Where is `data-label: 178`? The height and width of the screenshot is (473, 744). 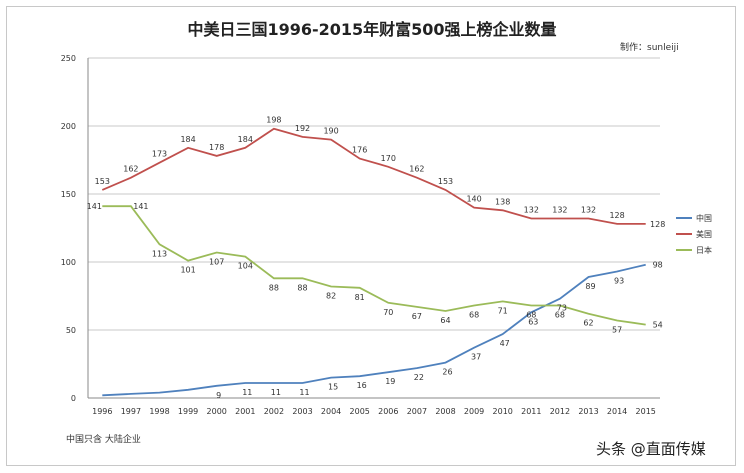
data-label: 178 is located at coordinates (216, 147).